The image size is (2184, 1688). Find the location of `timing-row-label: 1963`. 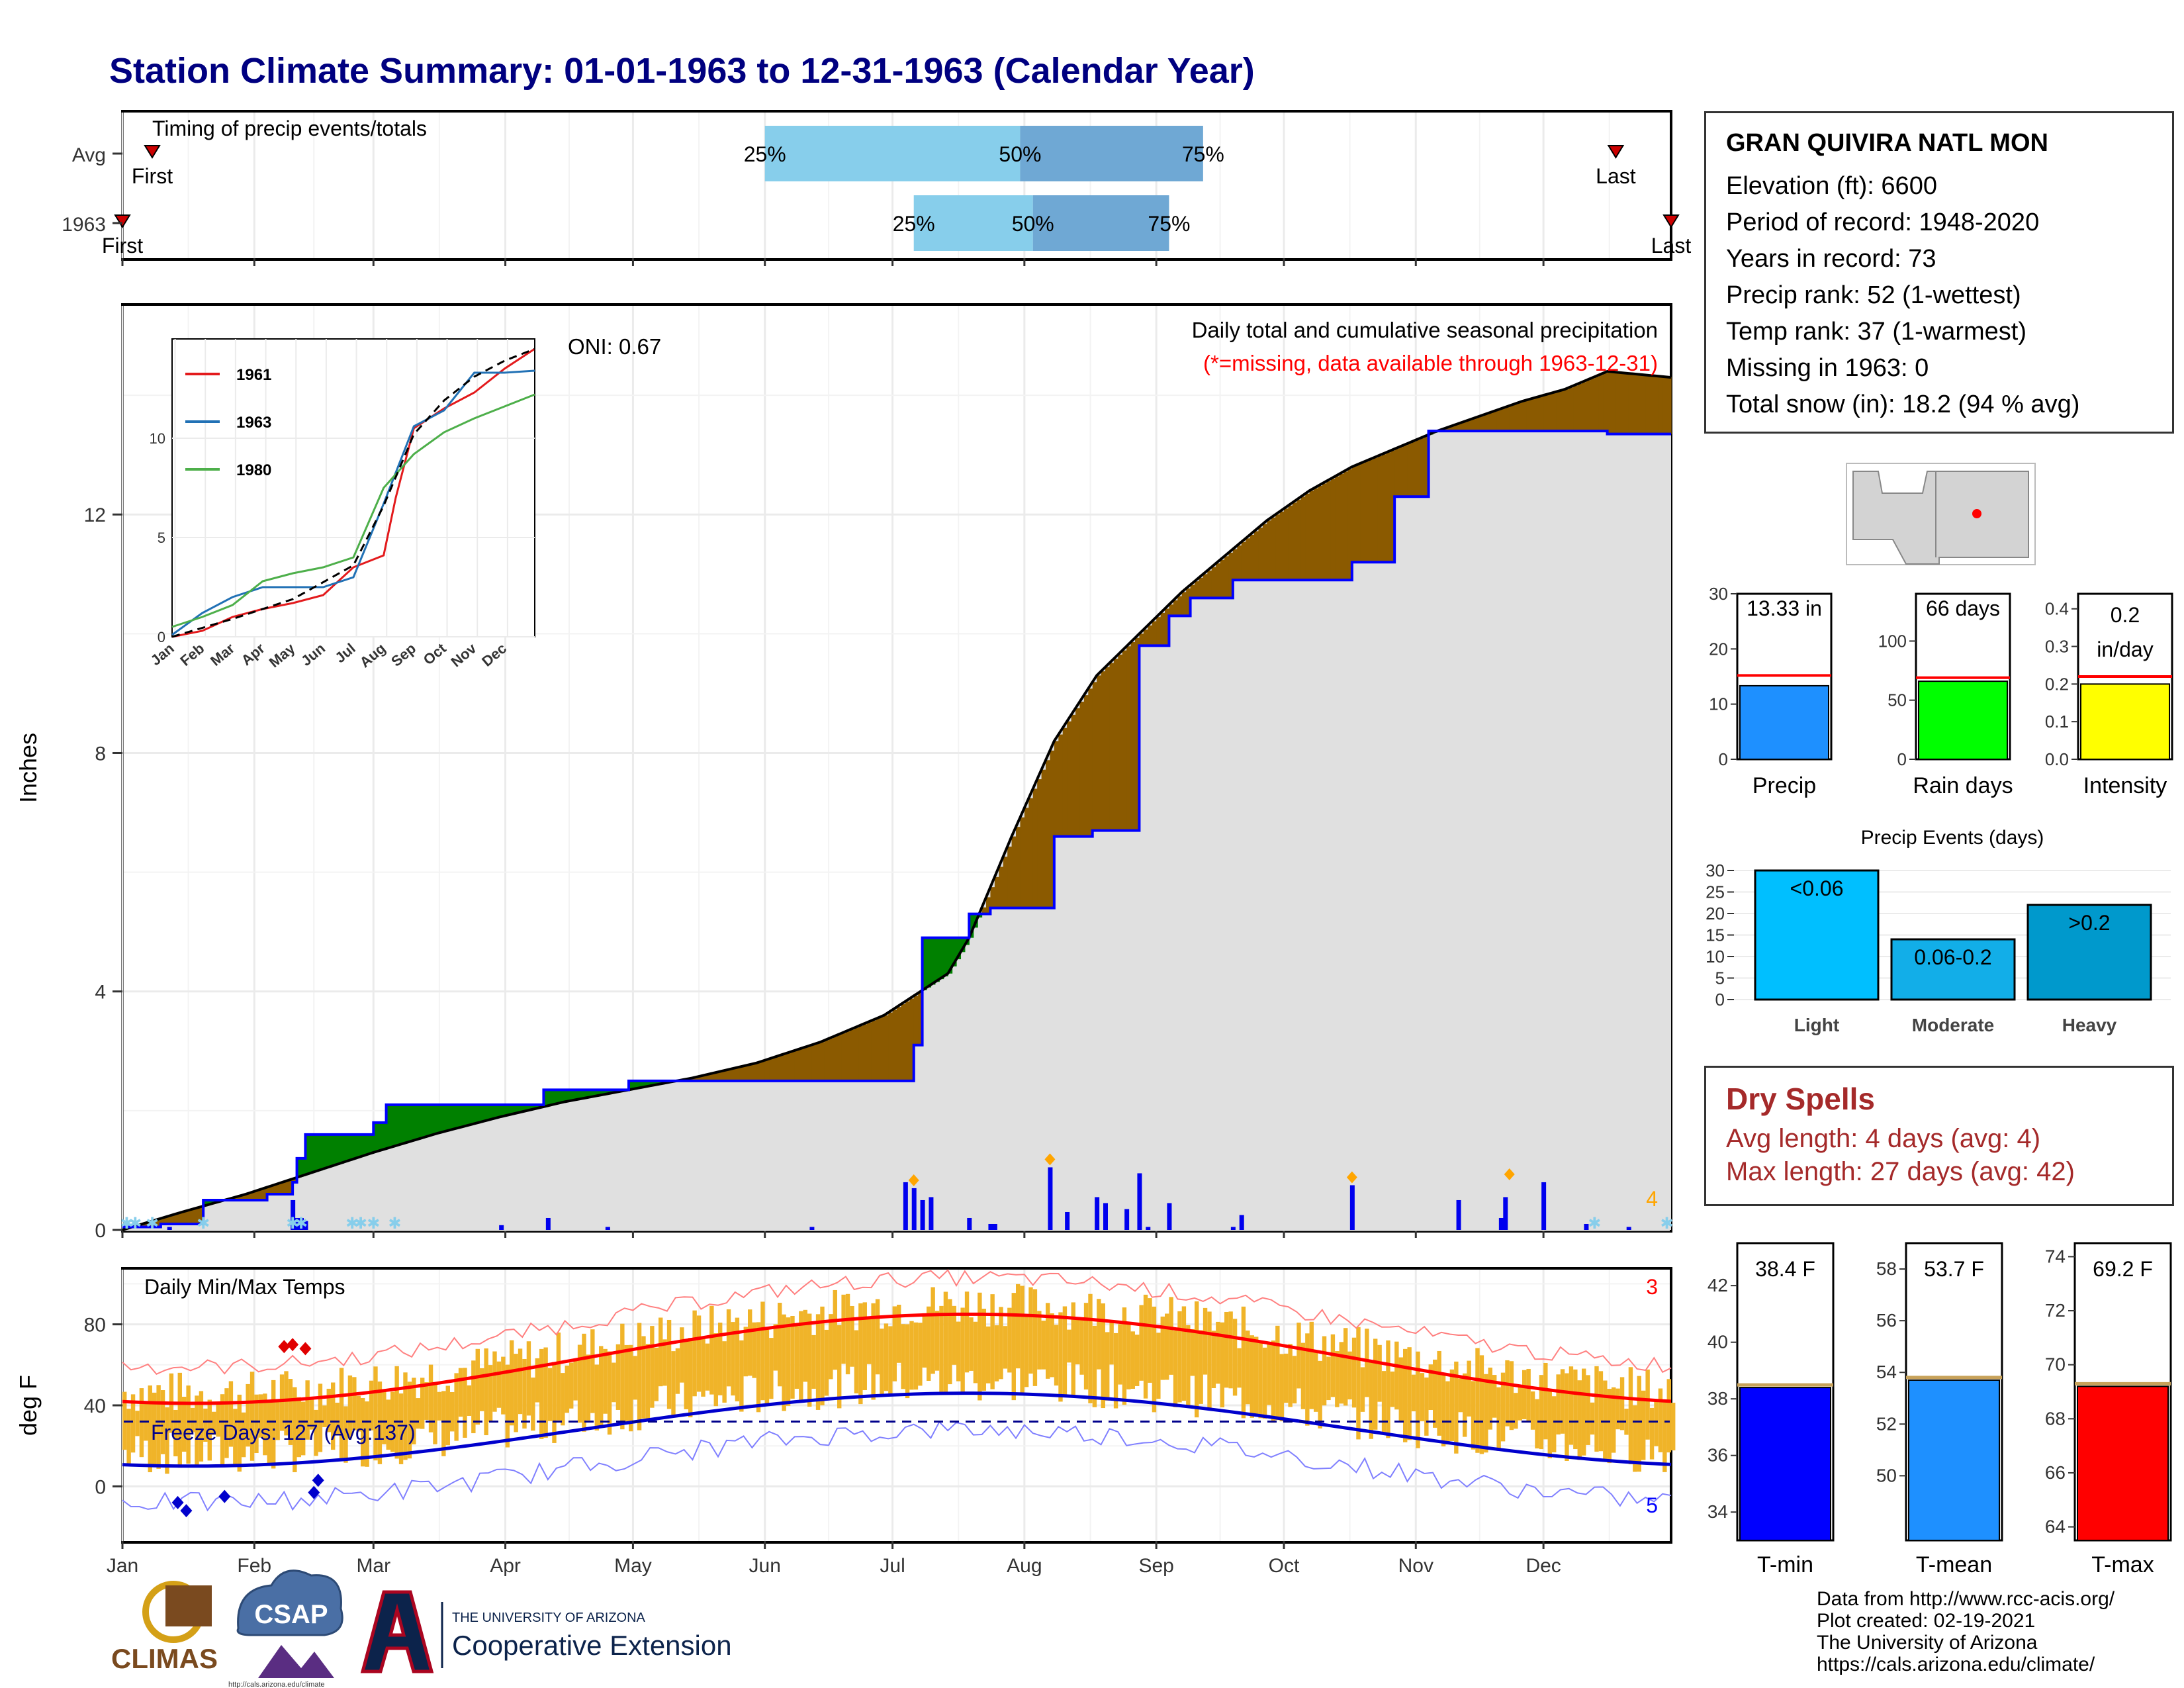

timing-row-label: 1963 is located at coordinates (84, 225).